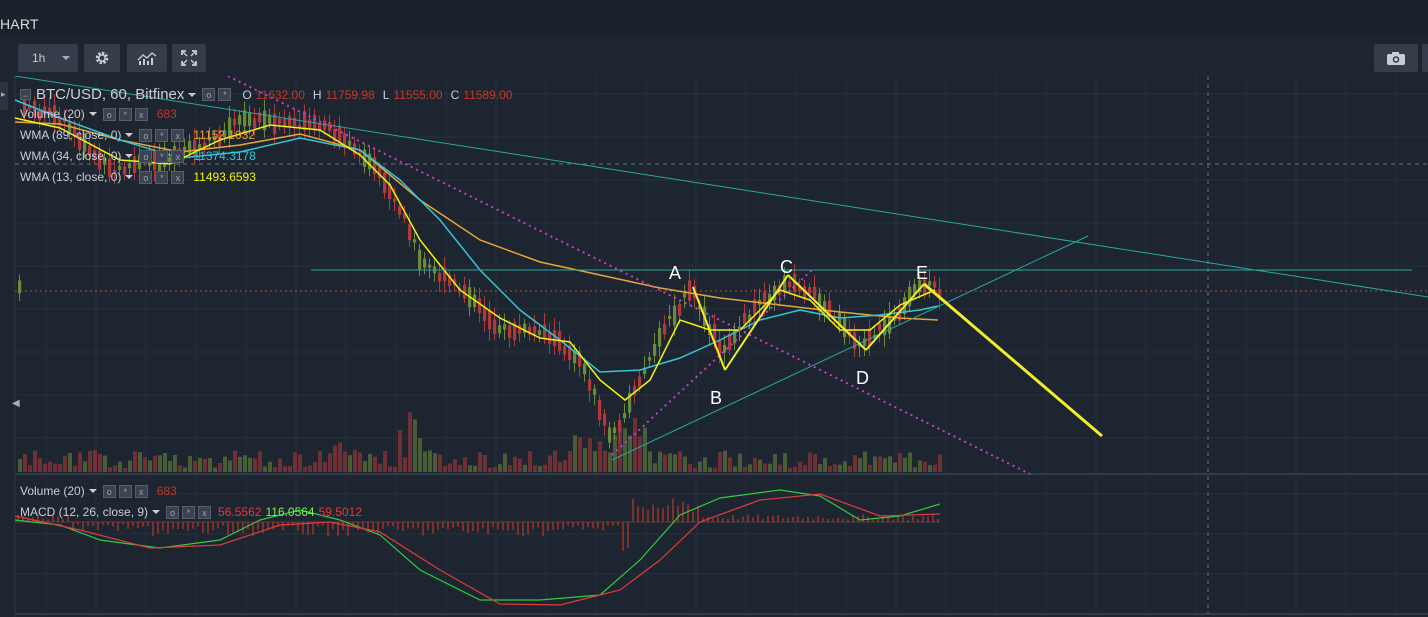 This screenshot has width=1428, height=617. I want to click on chevron-right-icon: ▸, so click(3, 94).